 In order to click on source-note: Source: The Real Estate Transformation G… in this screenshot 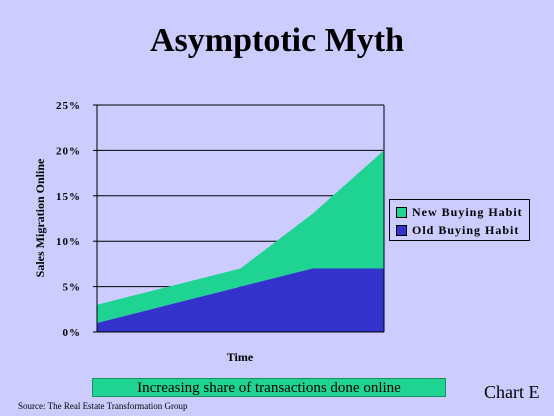, I will do `click(103, 406)`.